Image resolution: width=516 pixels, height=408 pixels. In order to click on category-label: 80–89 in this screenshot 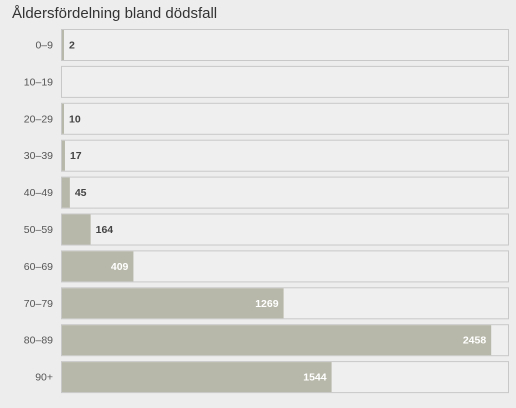, I will do `click(38, 341)`.